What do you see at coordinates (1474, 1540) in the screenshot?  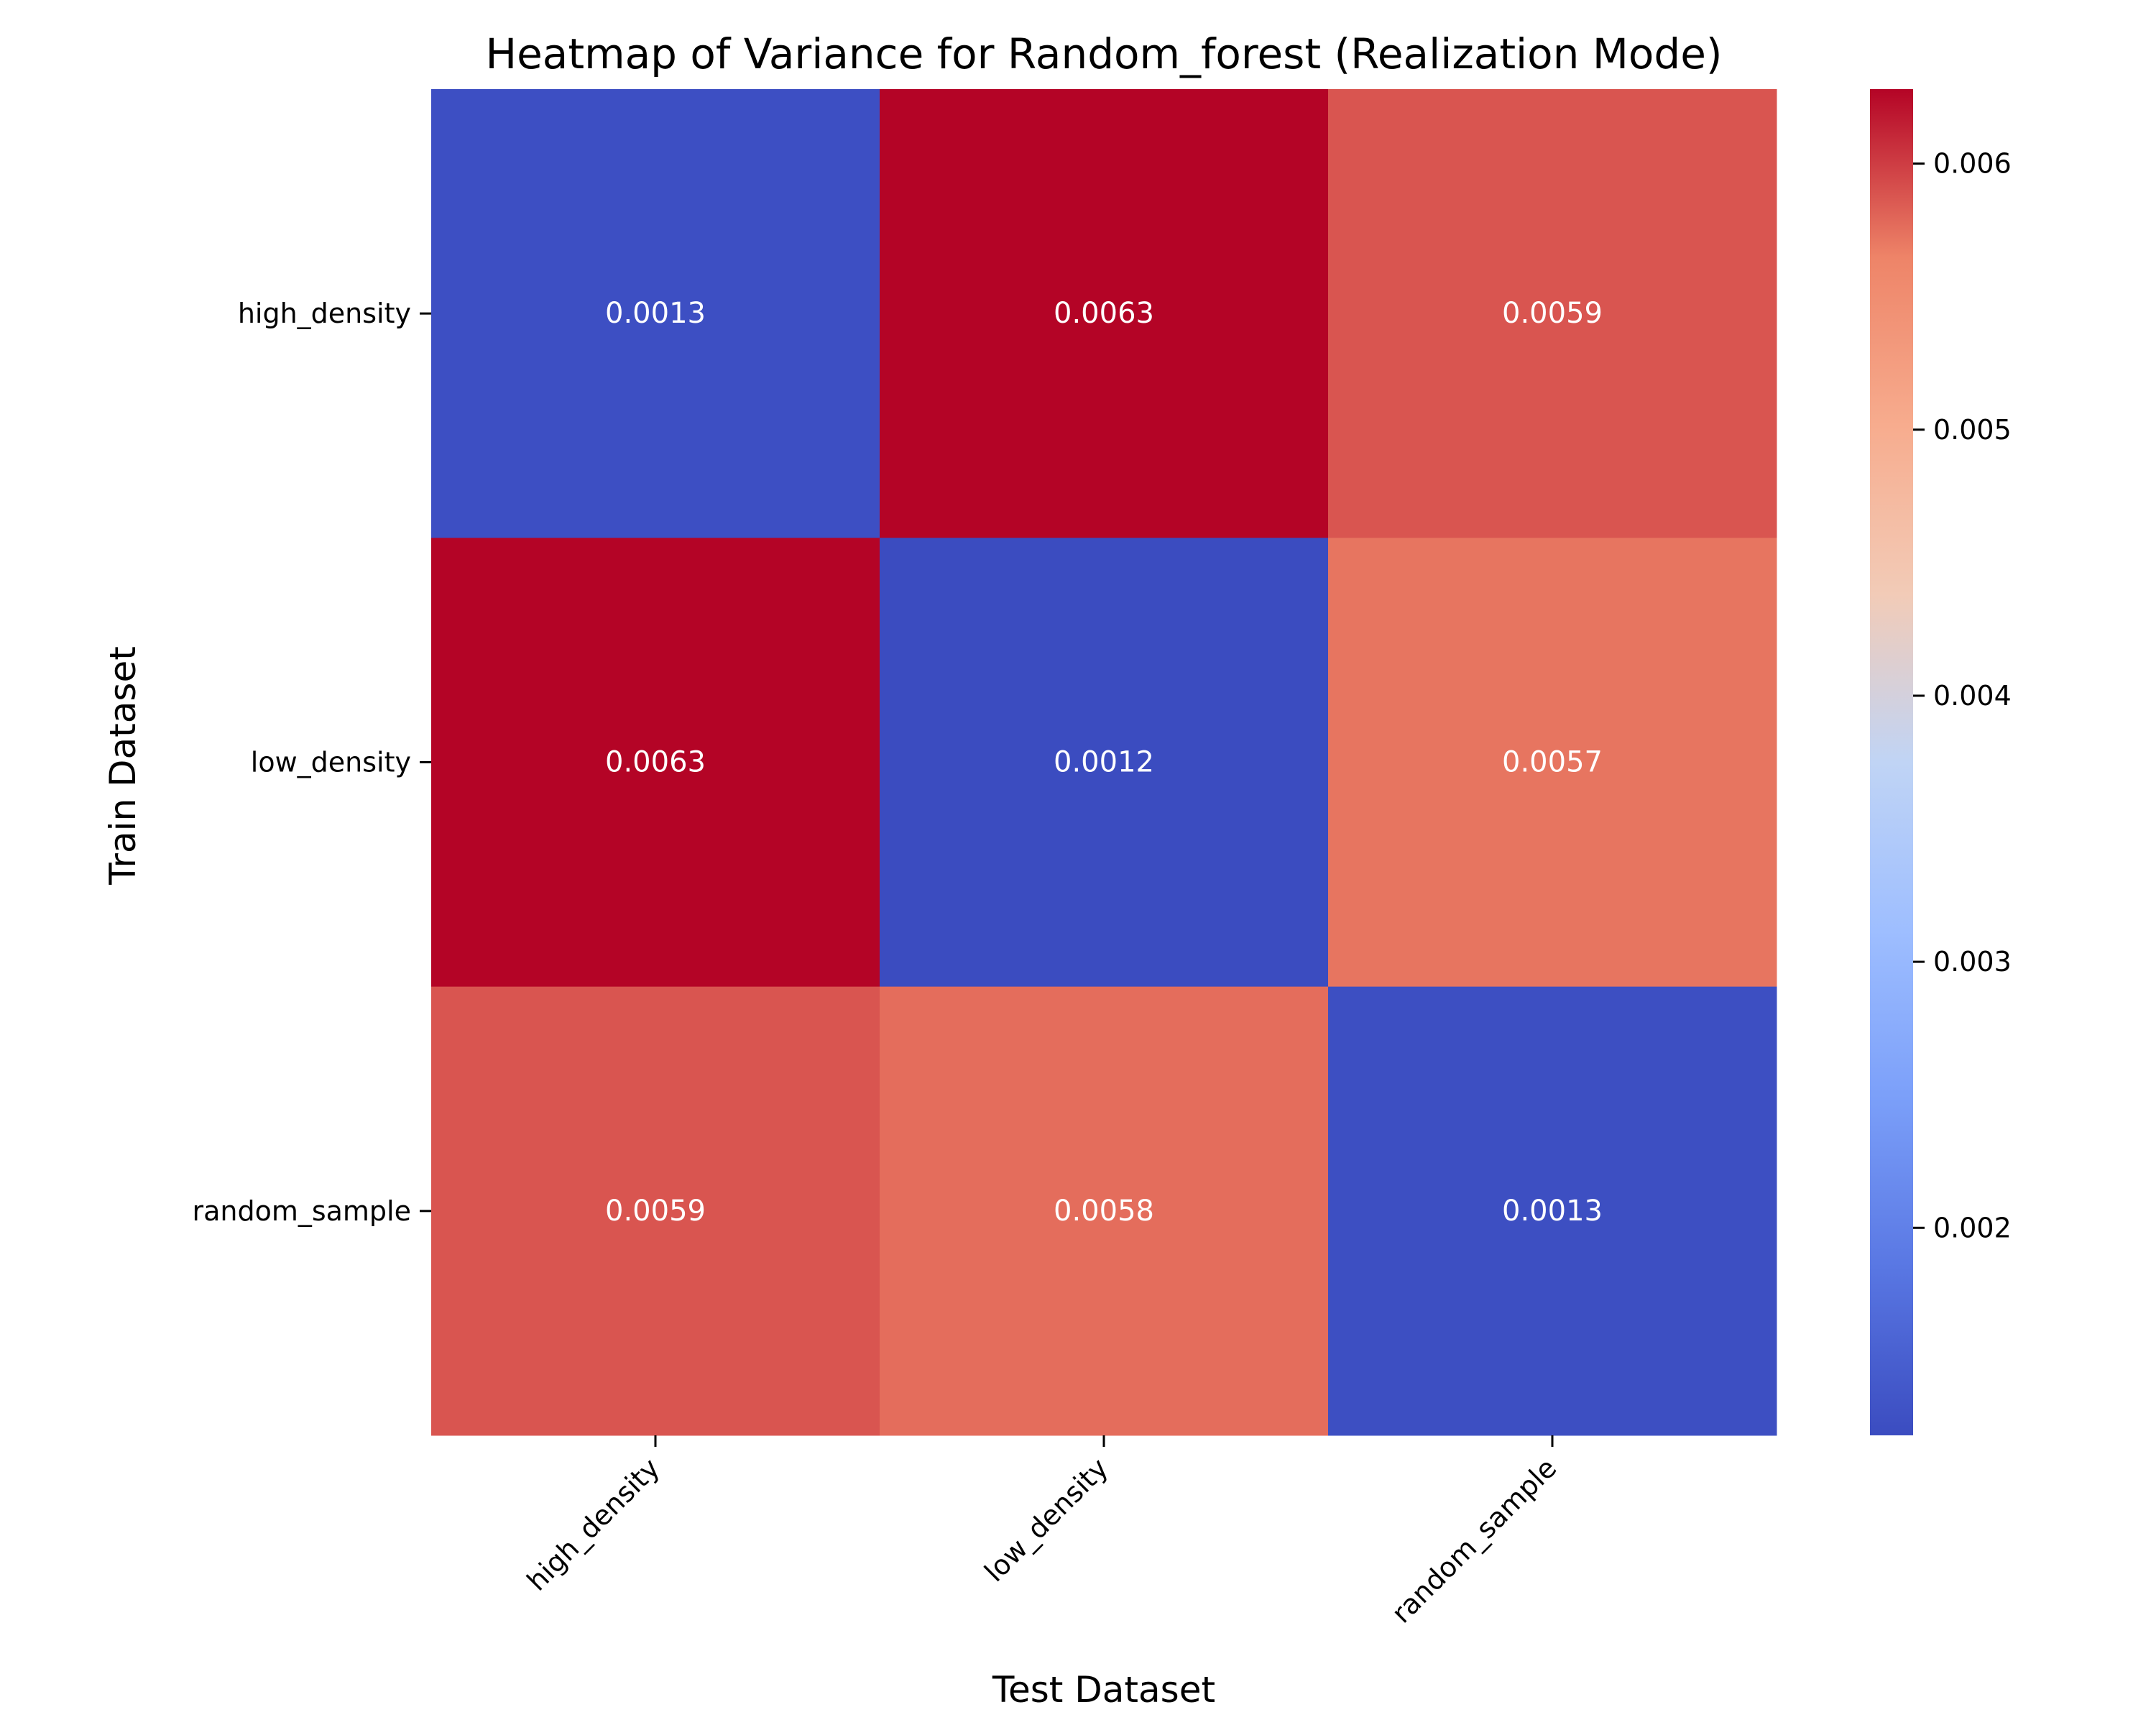 I see `x-tick-label: random_sample` at bounding box center [1474, 1540].